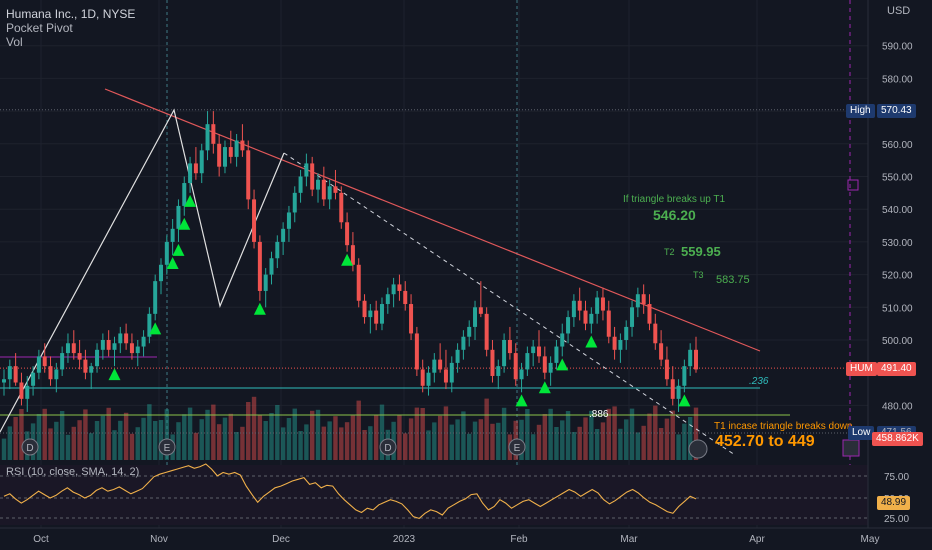 This screenshot has width=932, height=550. What do you see at coordinates (14, 42) in the screenshot?
I see `indicator-volume: Vol` at bounding box center [14, 42].